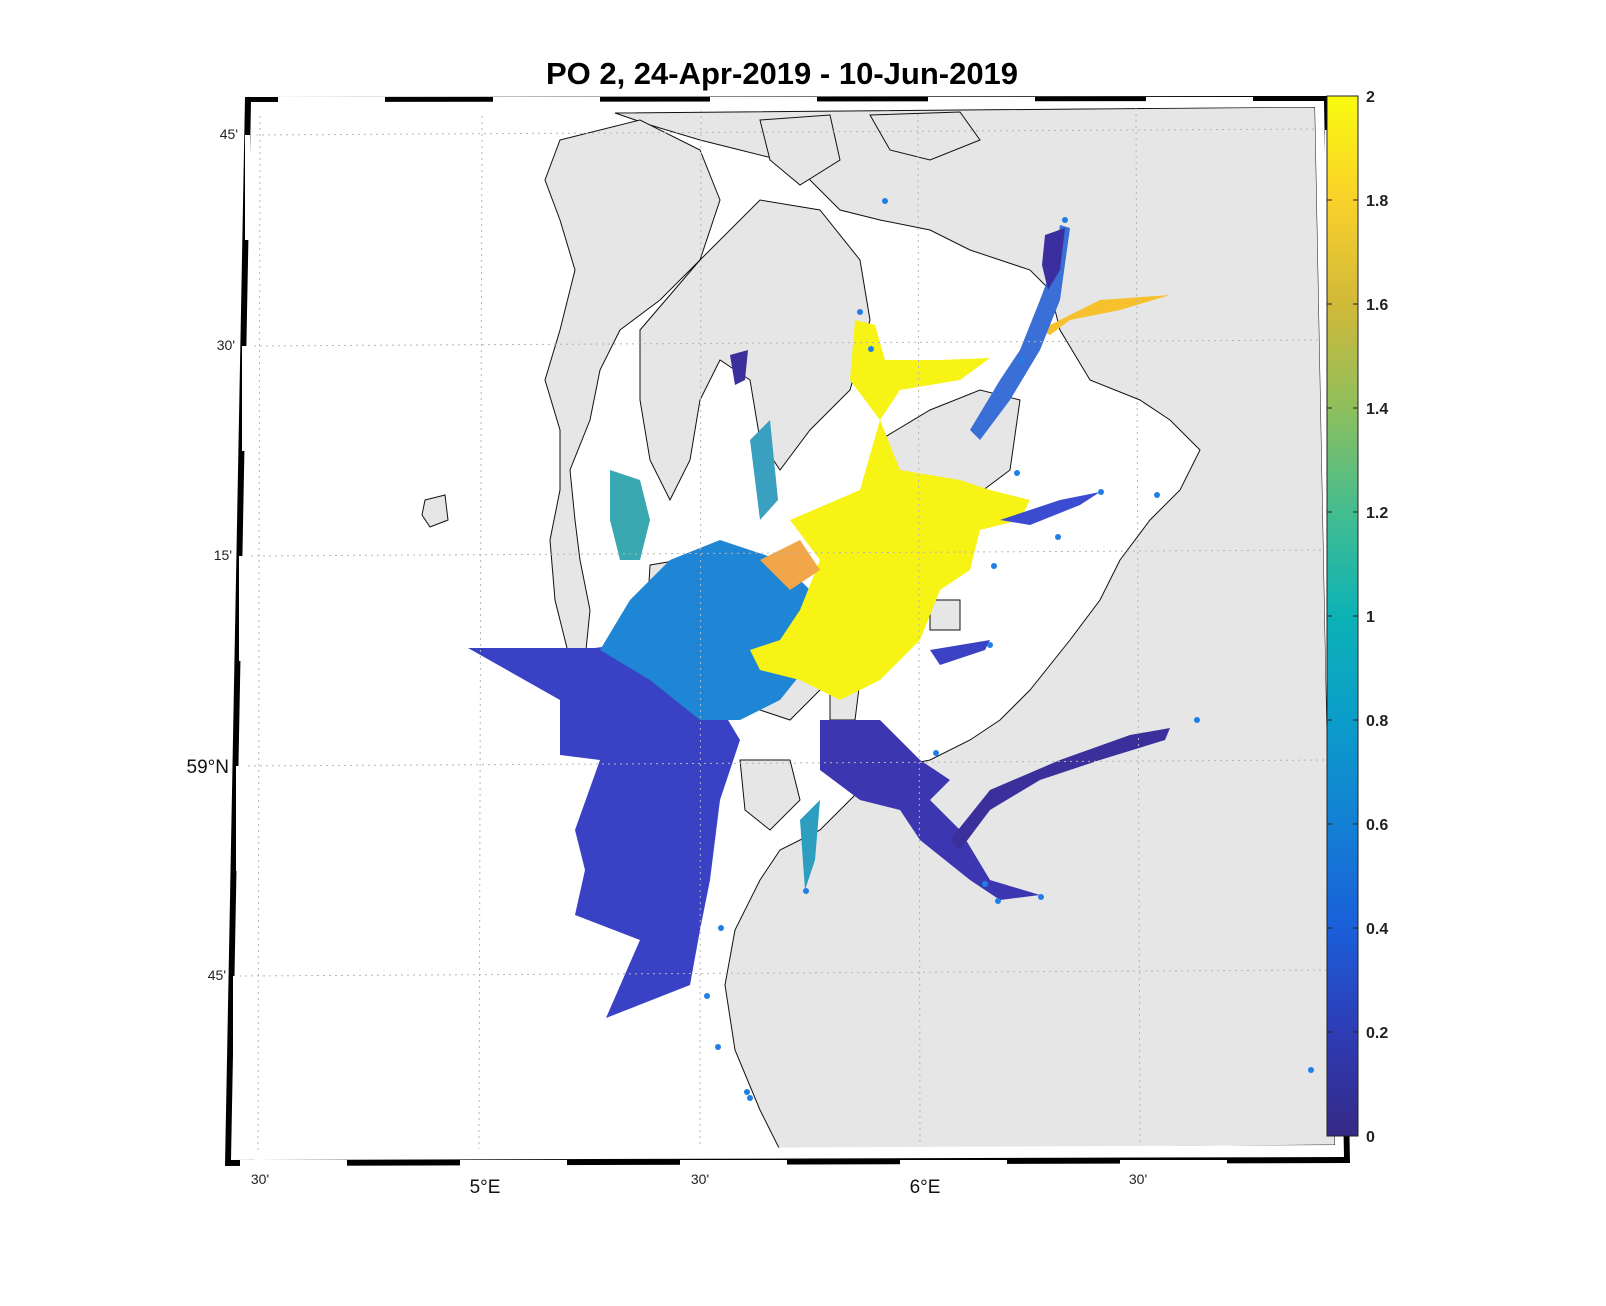  I want to click on colorbar-tick-label: 1.4, so click(1377, 409).